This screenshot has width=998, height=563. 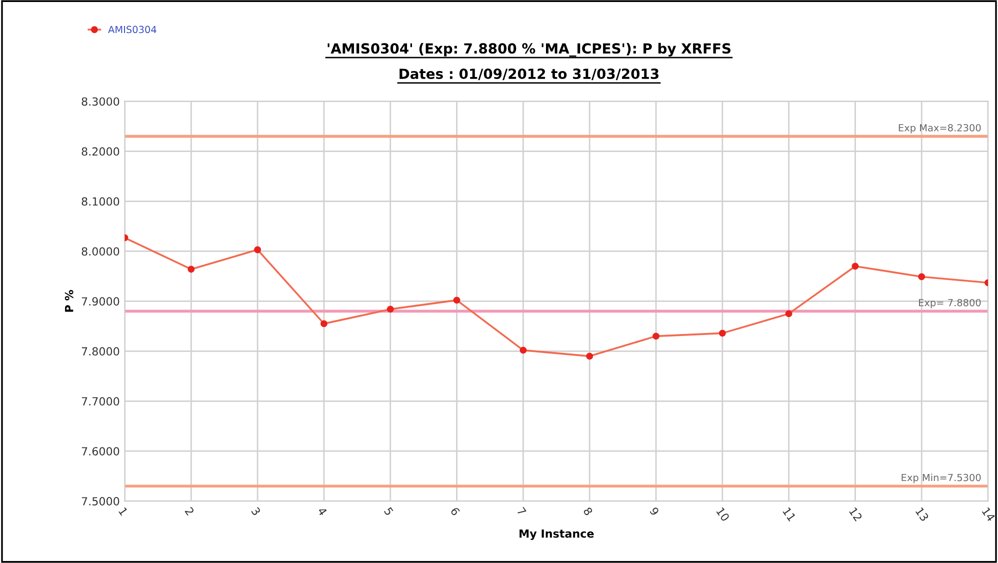 What do you see at coordinates (455, 511) in the screenshot?
I see `x-tick-label: 6` at bounding box center [455, 511].